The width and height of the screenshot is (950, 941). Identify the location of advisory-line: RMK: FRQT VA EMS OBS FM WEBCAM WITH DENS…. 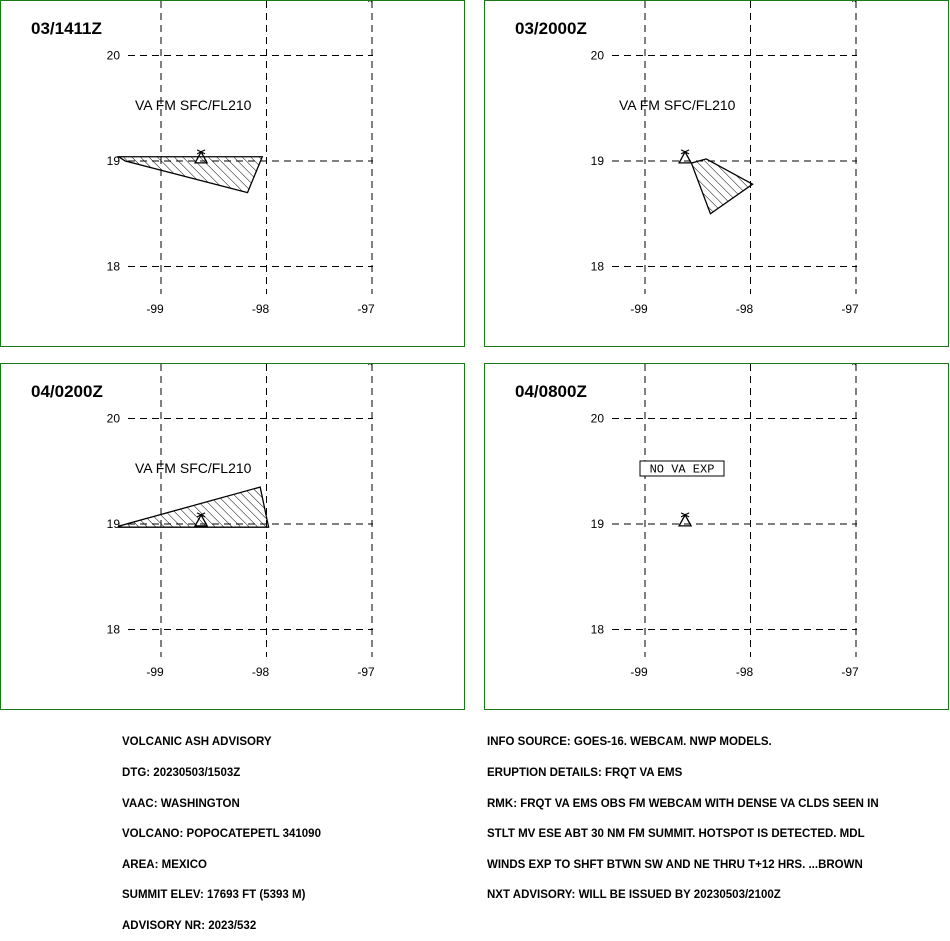
(683, 803).